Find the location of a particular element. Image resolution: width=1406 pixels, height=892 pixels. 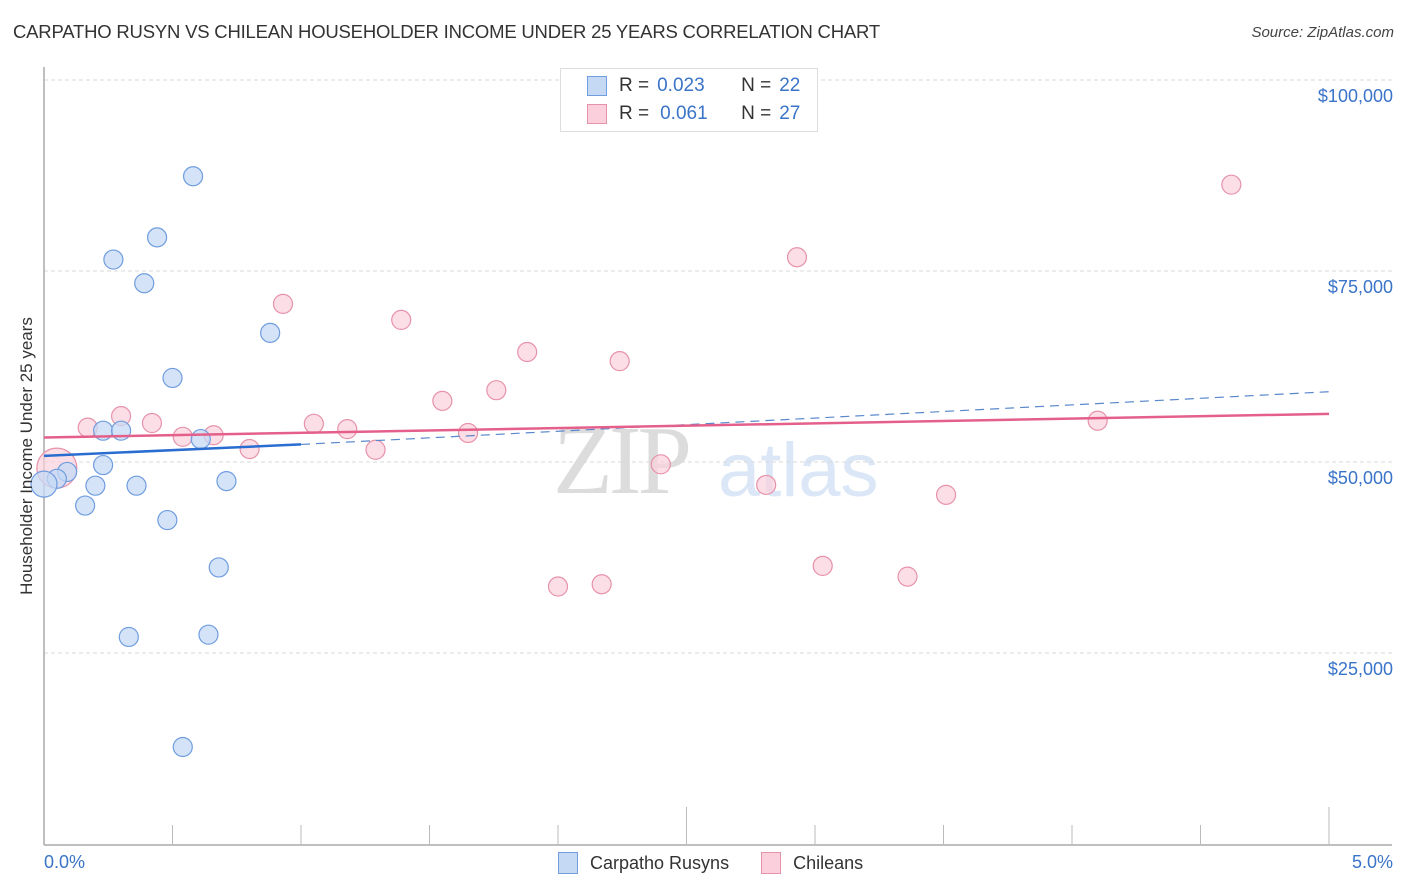

legend-r-value: 0.023 is located at coordinates (681, 85).